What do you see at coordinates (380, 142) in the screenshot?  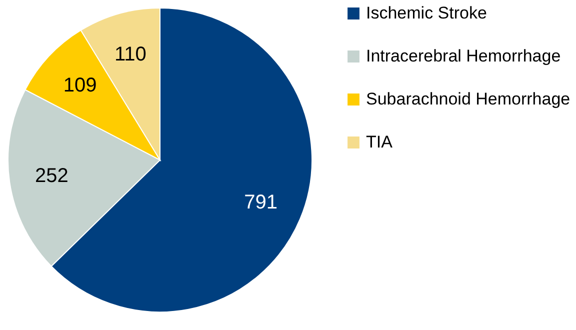 I see `legend-label: TIA` at bounding box center [380, 142].